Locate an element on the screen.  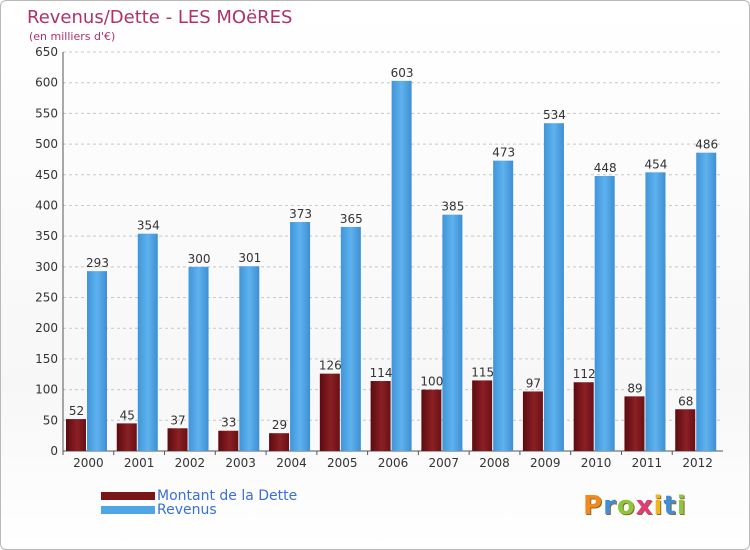
x-tick-label: 2012 is located at coordinates (697, 463).